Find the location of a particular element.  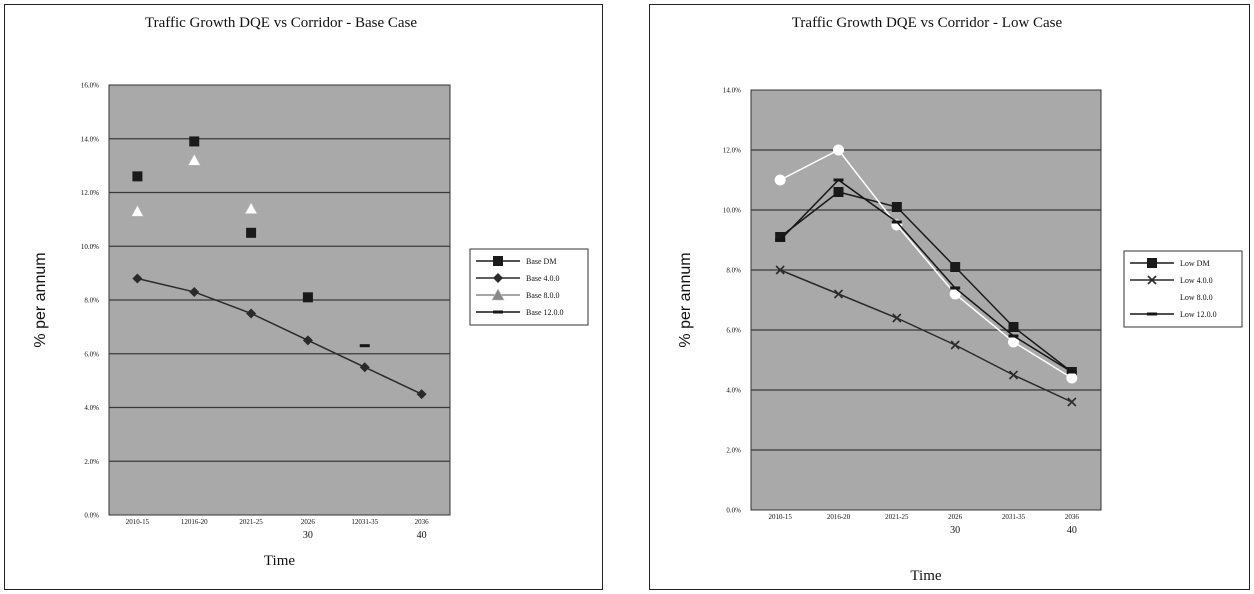

legend-label: Base 12.0.0 is located at coordinates (545, 312).